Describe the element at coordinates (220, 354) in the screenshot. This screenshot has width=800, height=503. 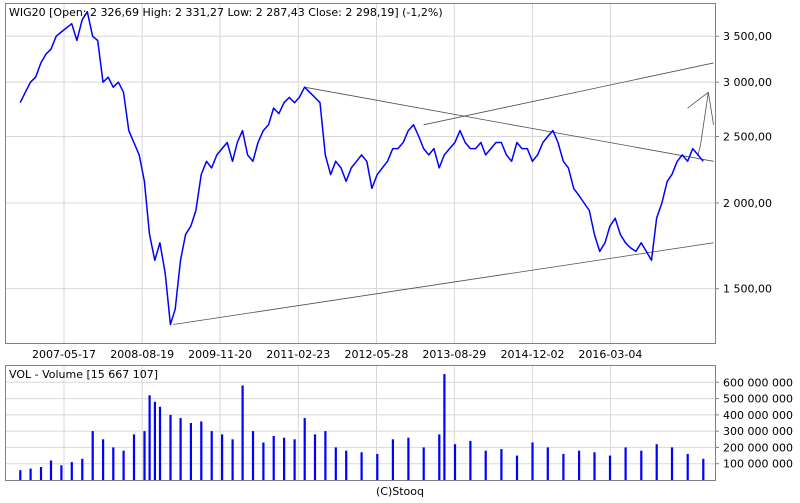
I see `x-tick-label: 2009-11-20` at that location.